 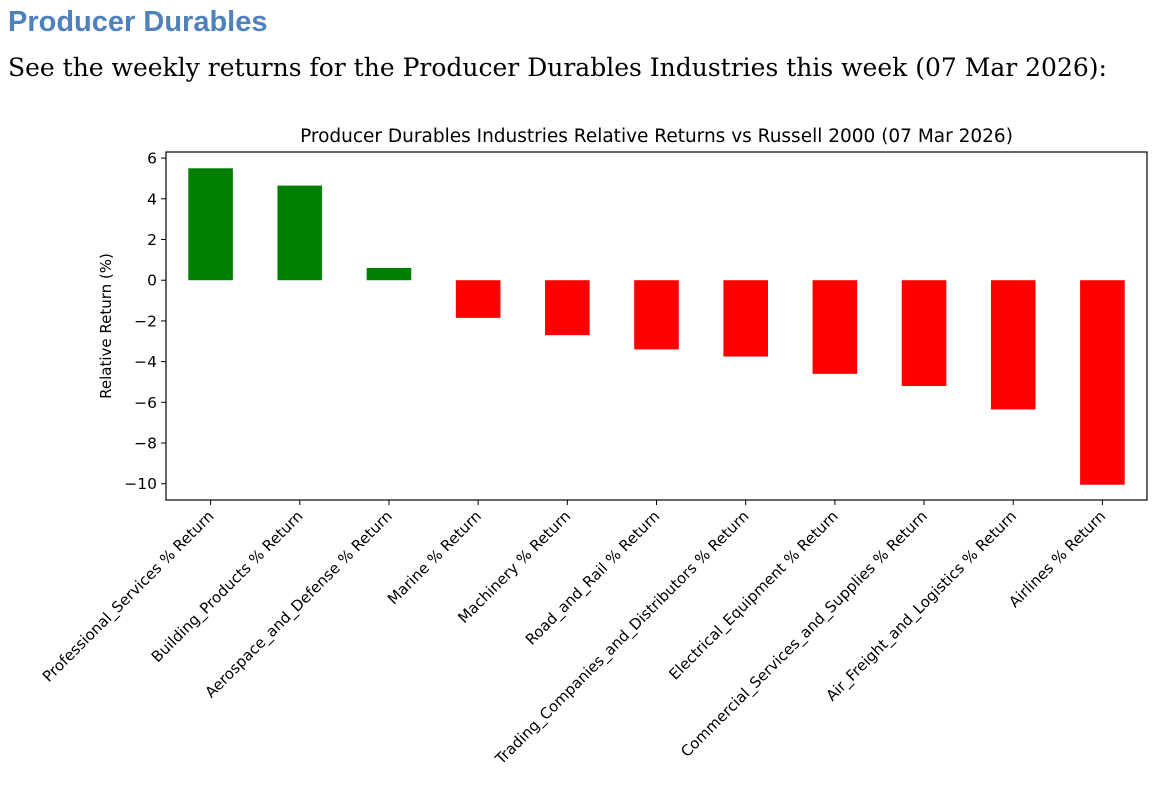 What do you see at coordinates (145, 444) in the screenshot?
I see `y-tick-label: −8` at bounding box center [145, 444].